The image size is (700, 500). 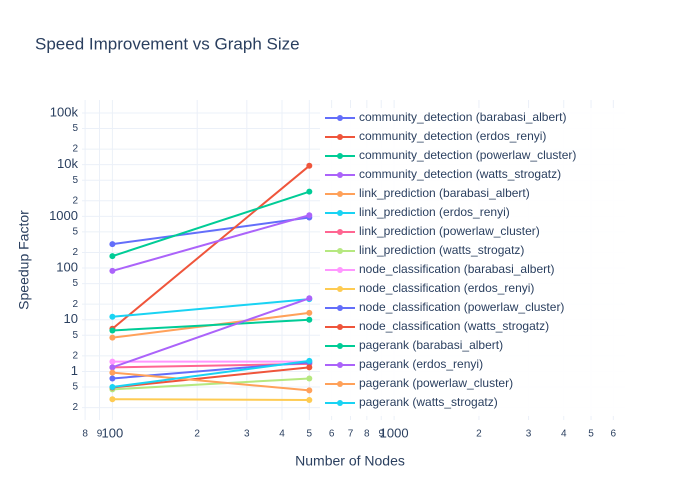 What do you see at coordinates (71, 318) in the screenshot?
I see `y-tick-label: 10` at bounding box center [71, 318].